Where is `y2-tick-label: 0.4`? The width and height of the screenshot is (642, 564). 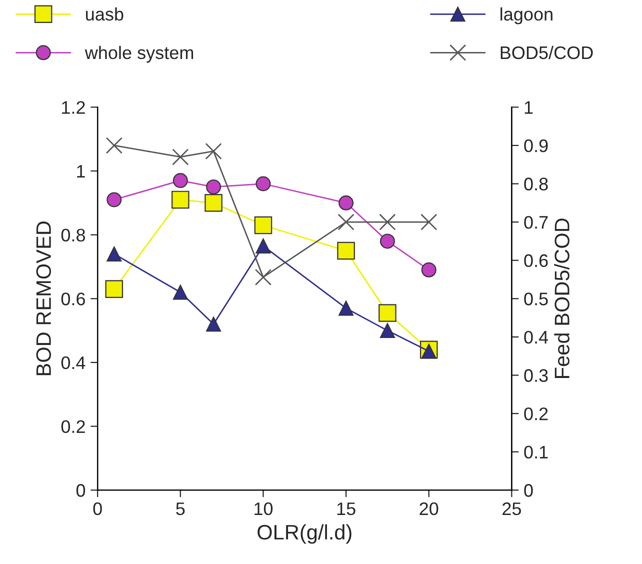
y2-tick-label: 0.4 is located at coordinates (536, 337).